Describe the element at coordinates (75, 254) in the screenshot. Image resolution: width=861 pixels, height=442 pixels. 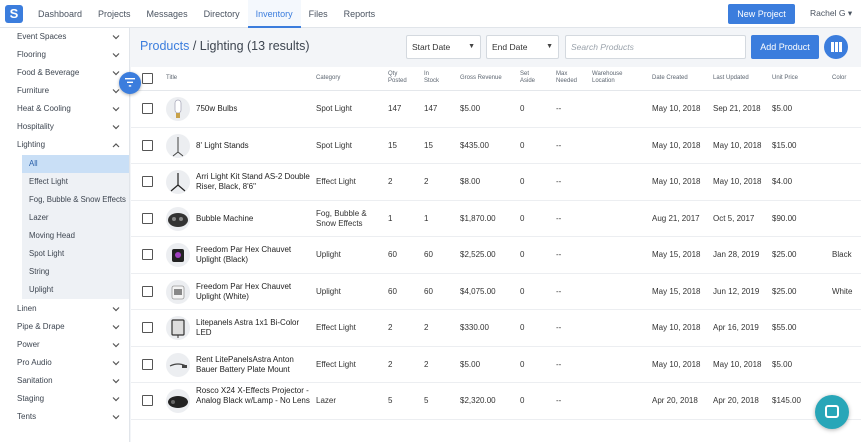
I see `sidebar-subcategory-spot-light: Spot Light` at that location.